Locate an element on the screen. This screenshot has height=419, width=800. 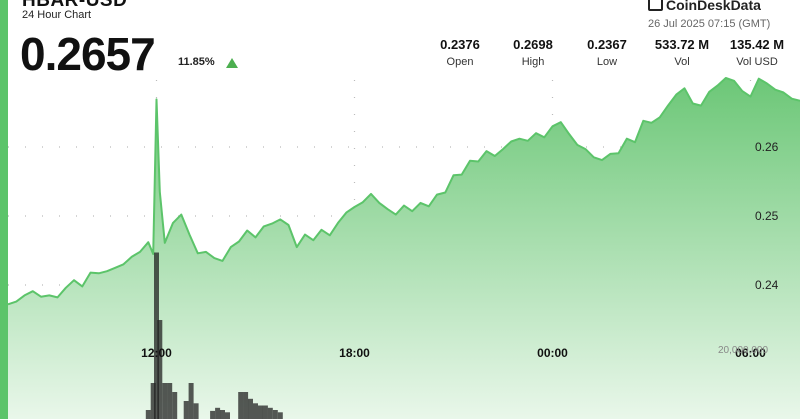
stat-low: 0.2367 Low is located at coordinates (607, 52).